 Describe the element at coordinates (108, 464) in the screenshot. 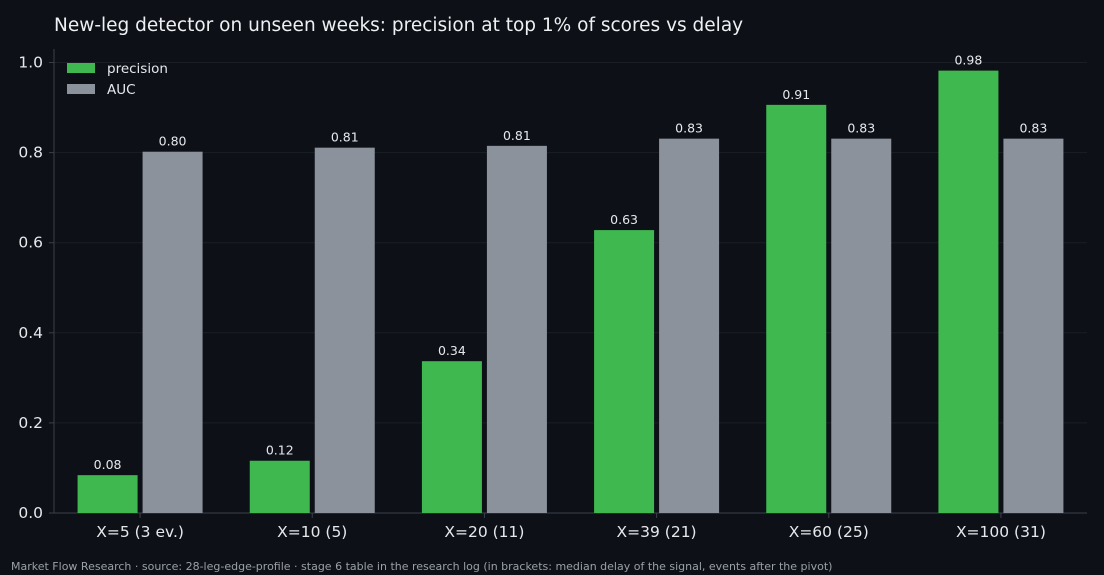

I see `data-label: 0.08` at that location.